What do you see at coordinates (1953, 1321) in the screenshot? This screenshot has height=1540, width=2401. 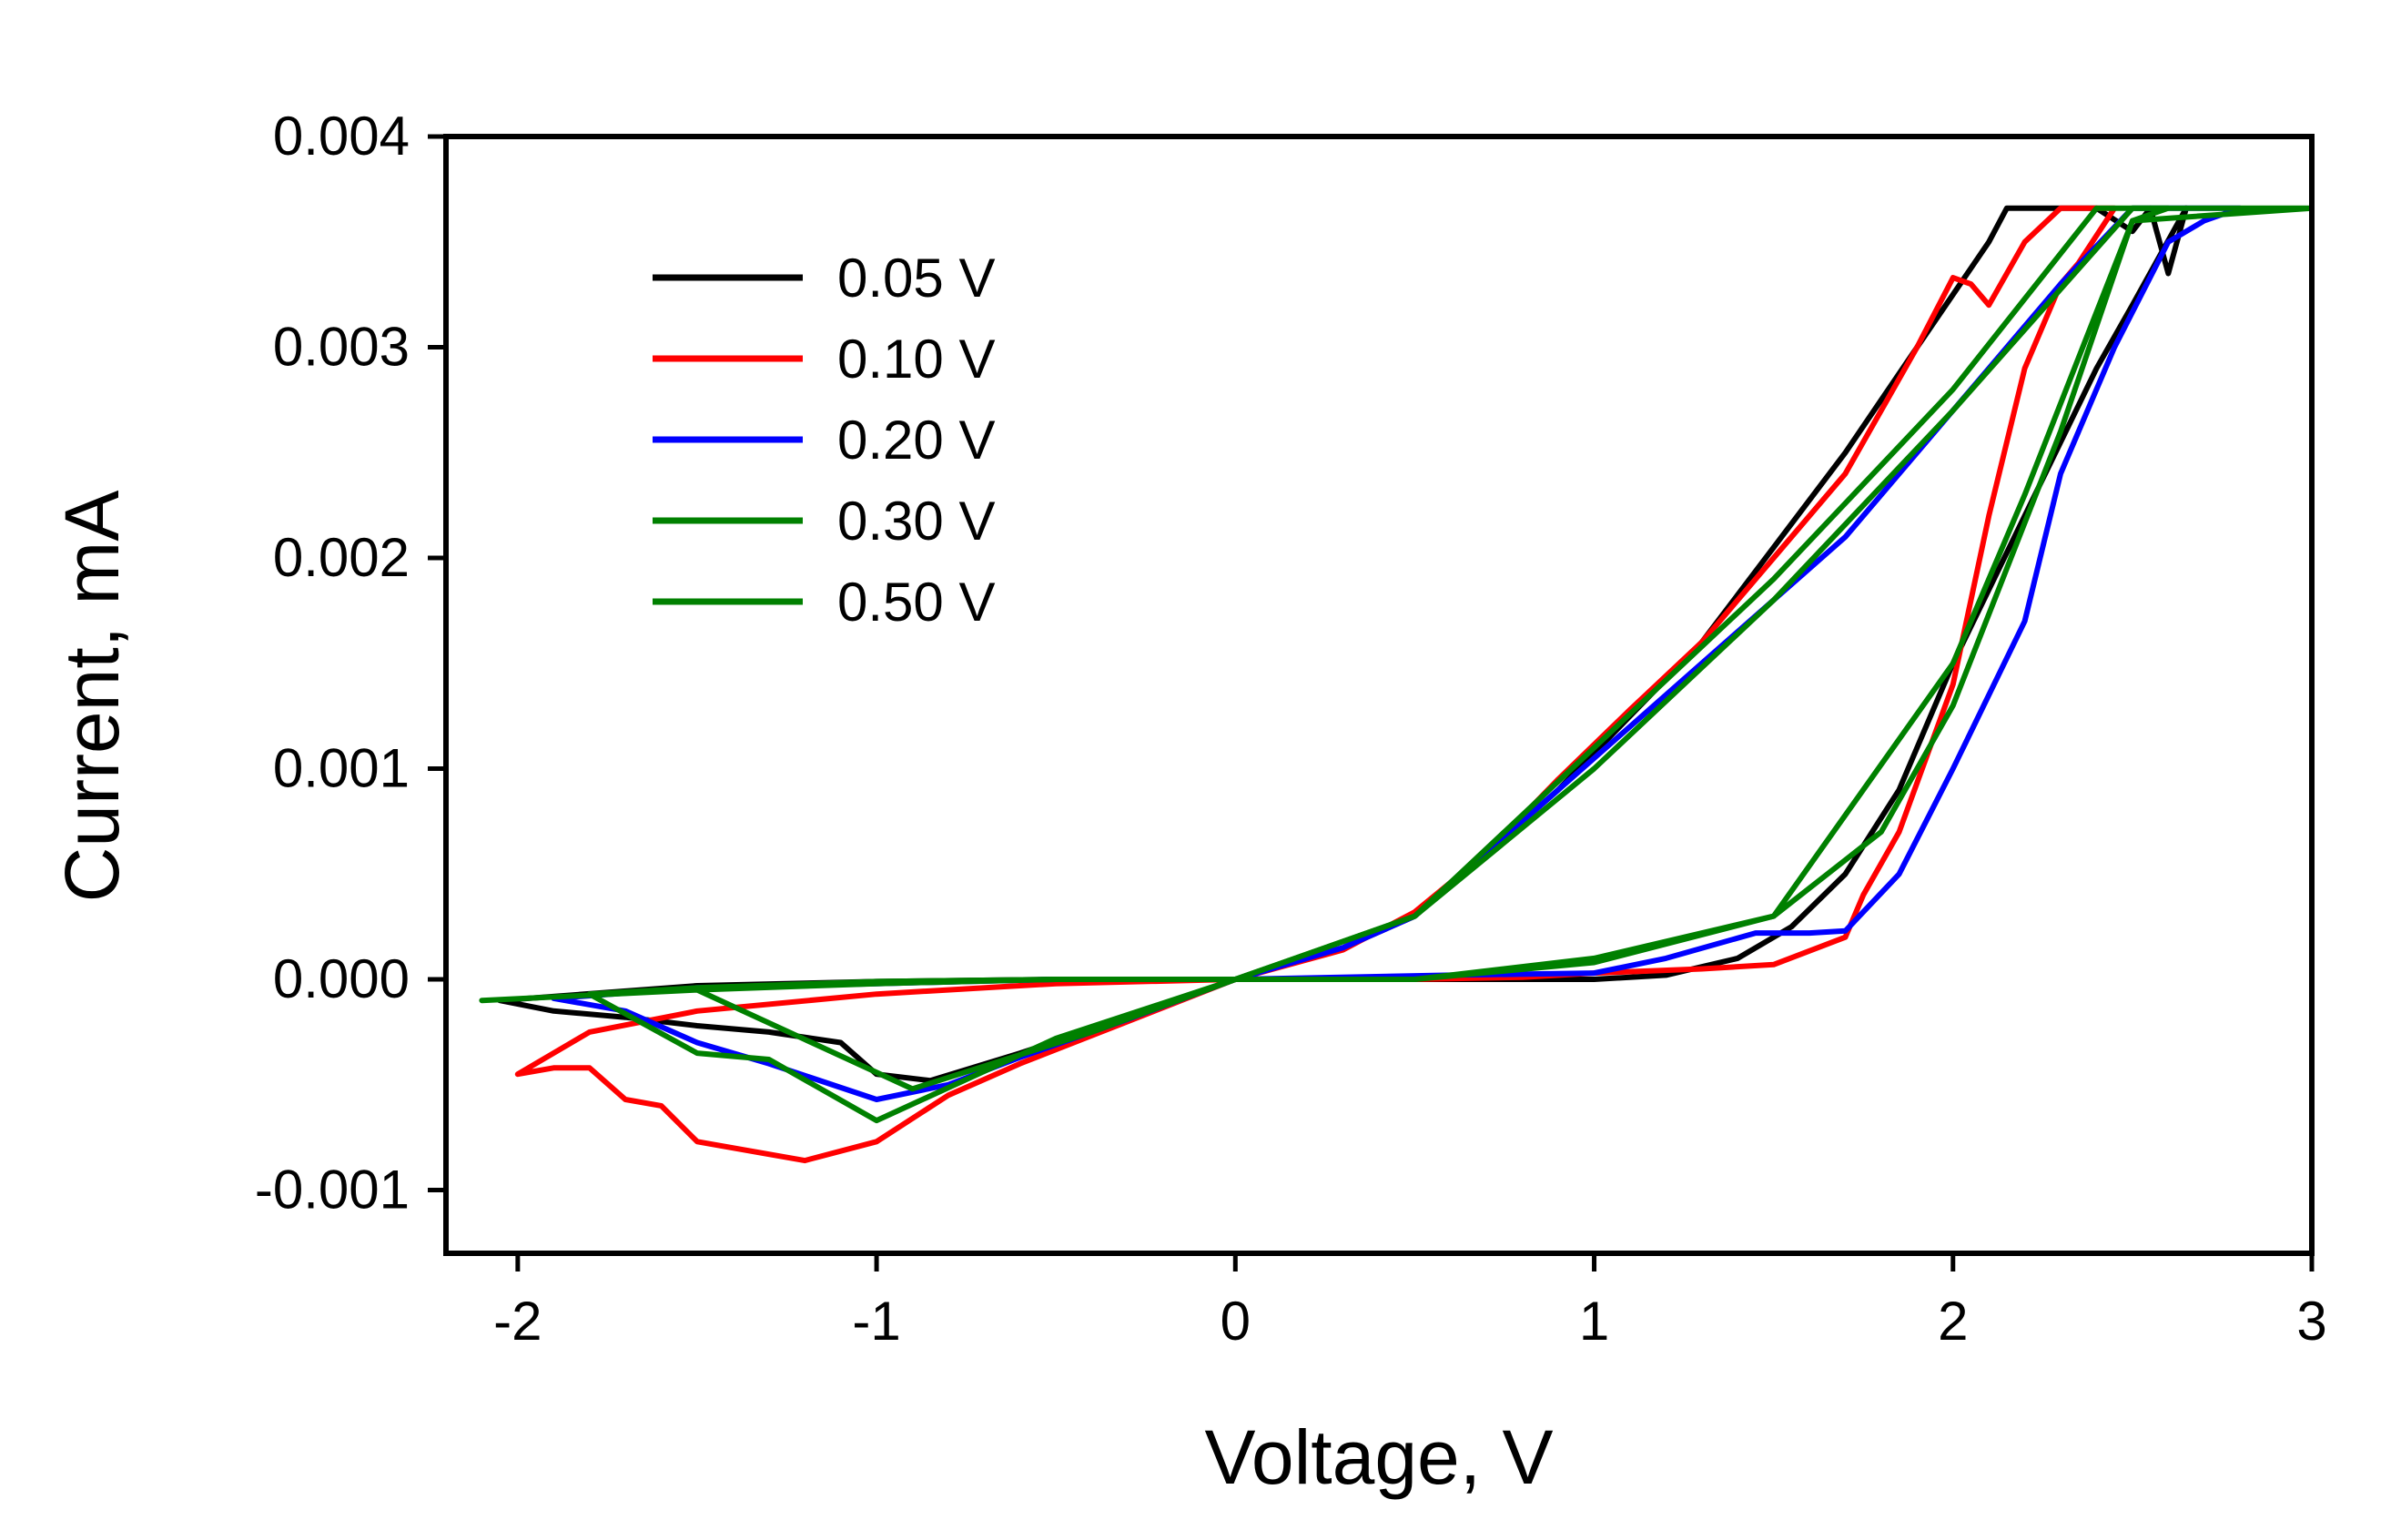 I see `x-tick-label: 2` at bounding box center [1953, 1321].